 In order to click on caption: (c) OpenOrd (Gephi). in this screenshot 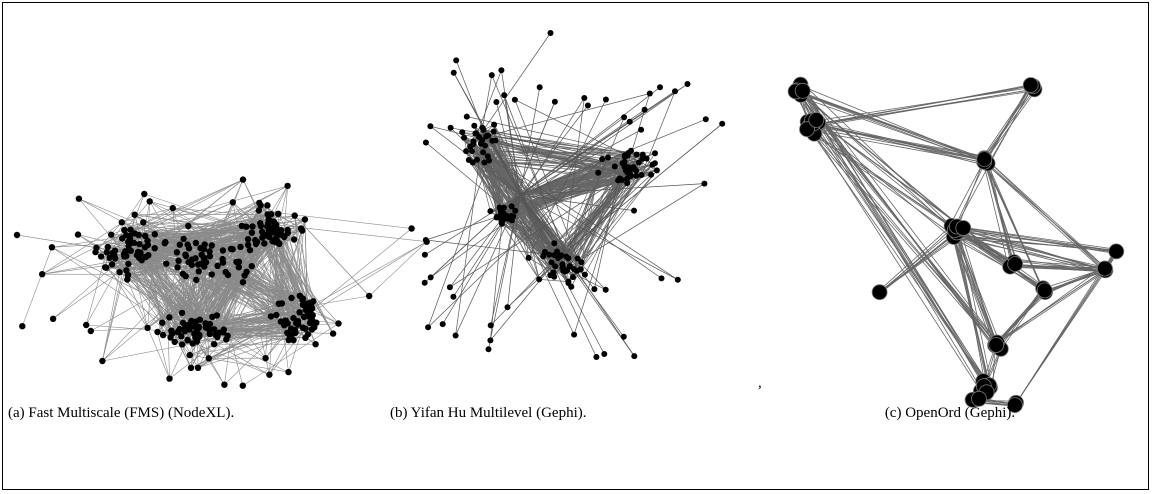, I will do `click(950, 413)`.